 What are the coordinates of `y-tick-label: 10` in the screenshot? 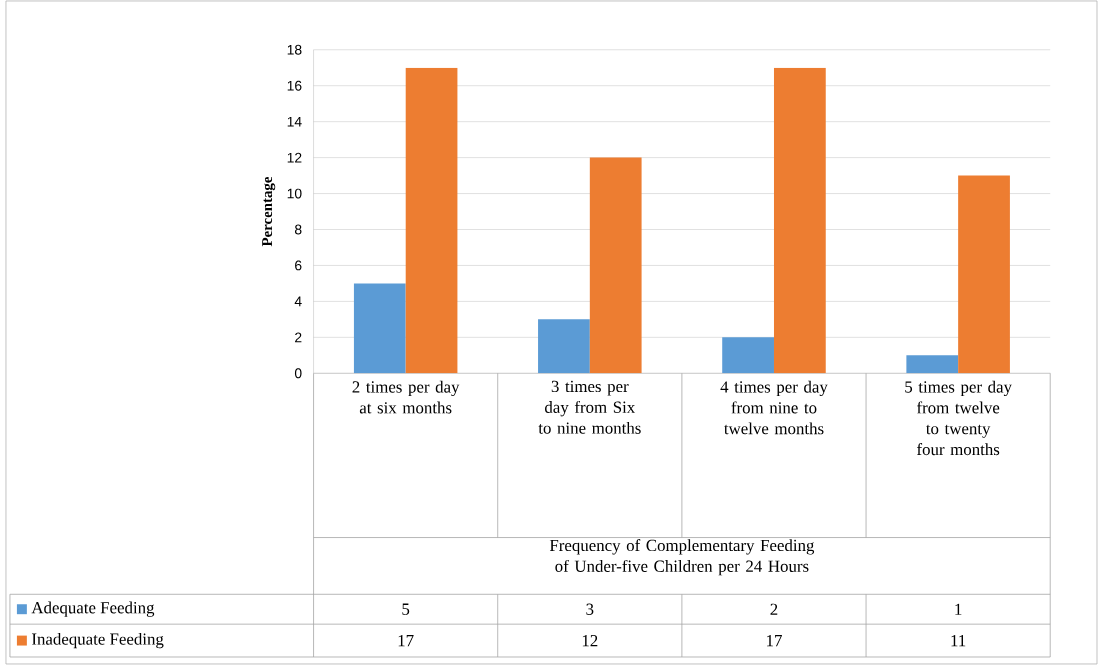 It's located at (294, 193).